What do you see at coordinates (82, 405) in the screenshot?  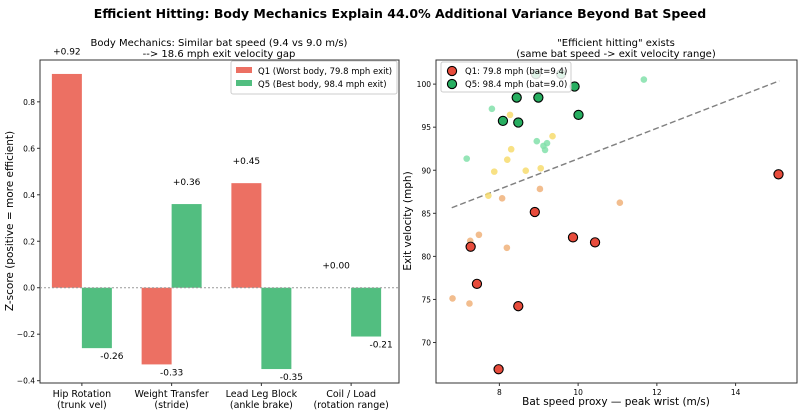 I see `x-tick-label: (trunk vel)` at bounding box center [82, 405].